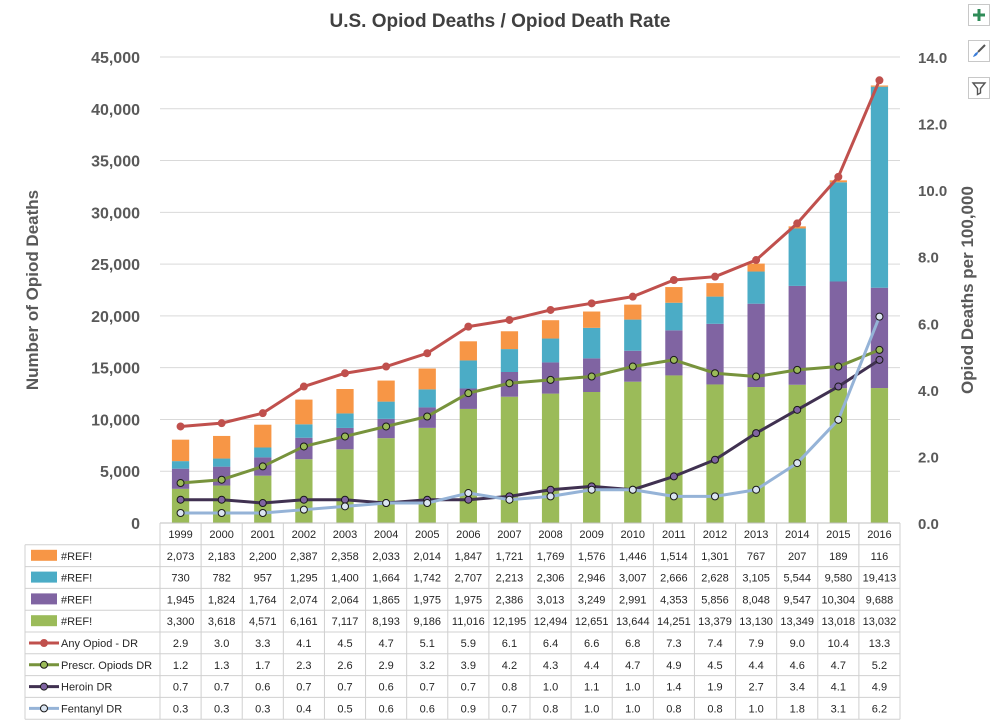  I want to click on x-tick-label: 2003, so click(345, 535).